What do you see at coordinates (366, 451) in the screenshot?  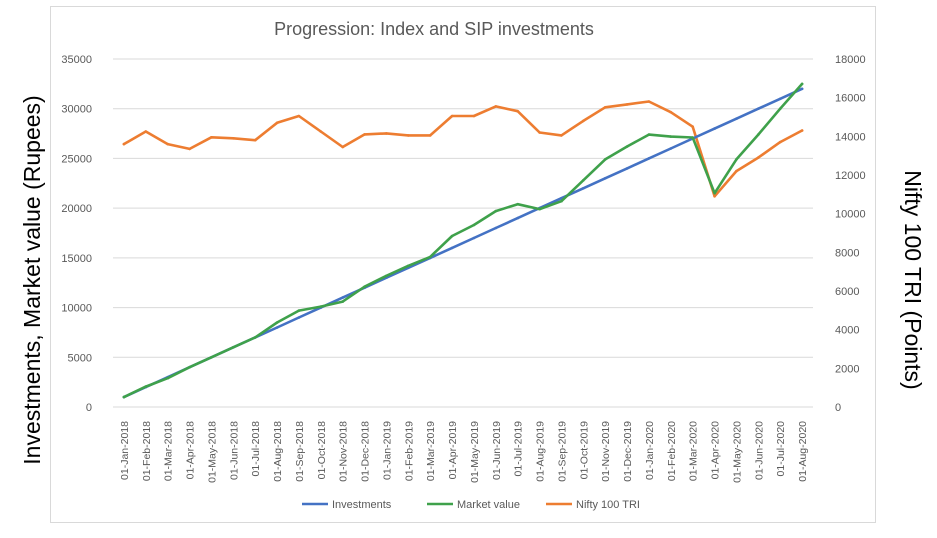 I see `x-tick-label: 01-Dec-2018` at bounding box center [366, 451].